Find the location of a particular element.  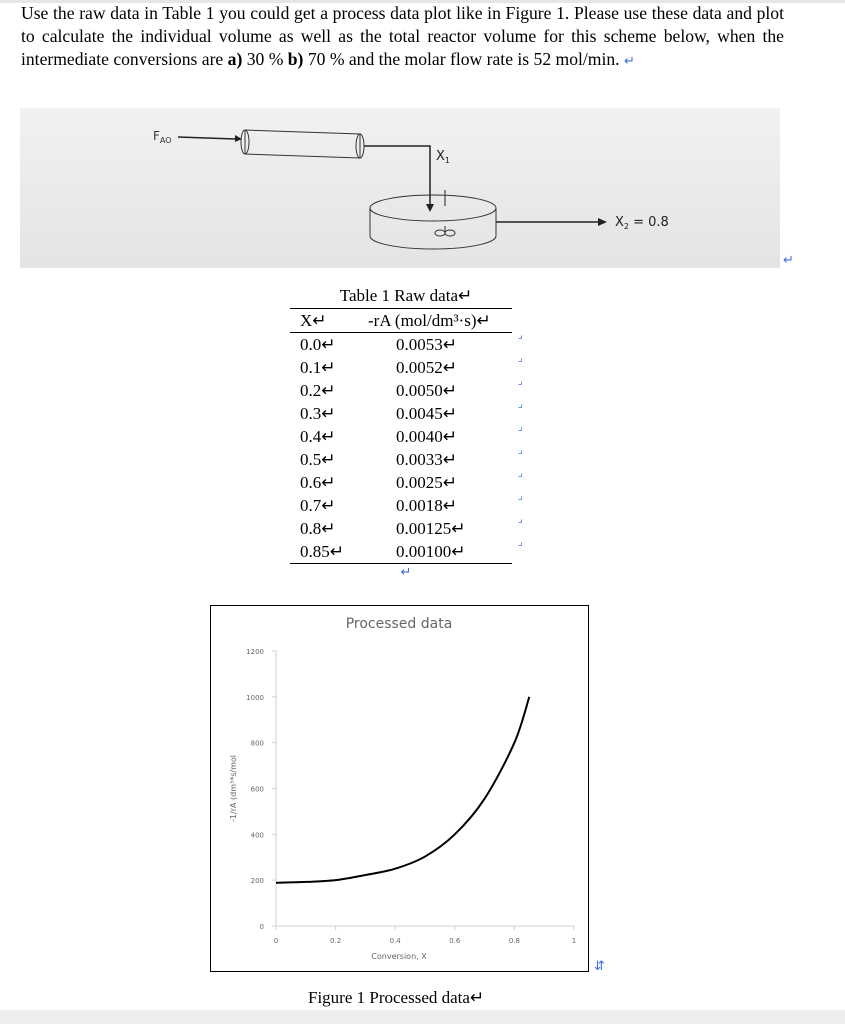

cell-x: 0.8↵ is located at coordinates (318, 528).